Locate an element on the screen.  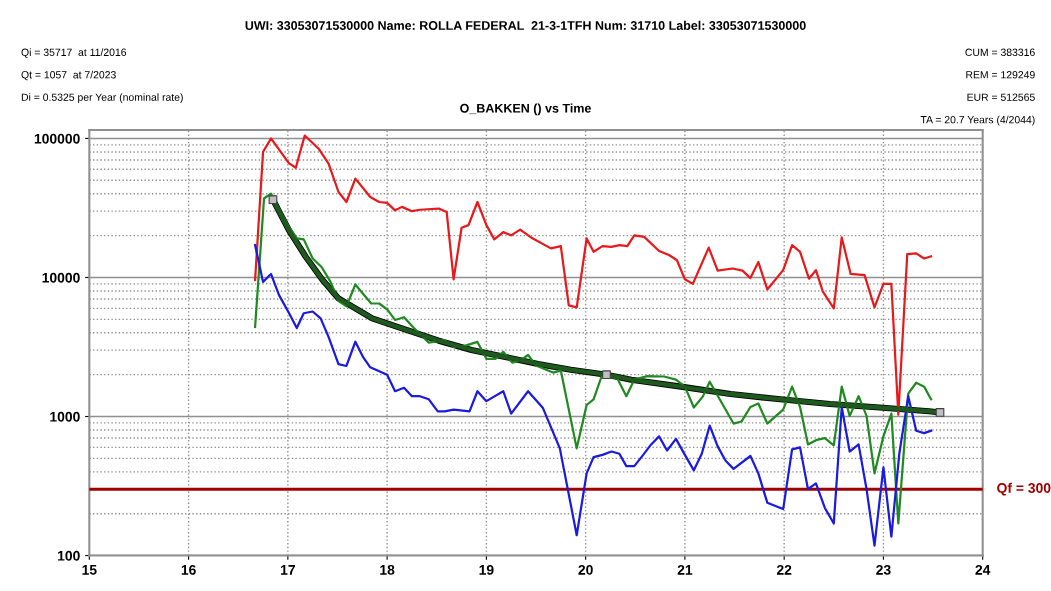
x-tick-label: 24 is located at coordinates (983, 569).